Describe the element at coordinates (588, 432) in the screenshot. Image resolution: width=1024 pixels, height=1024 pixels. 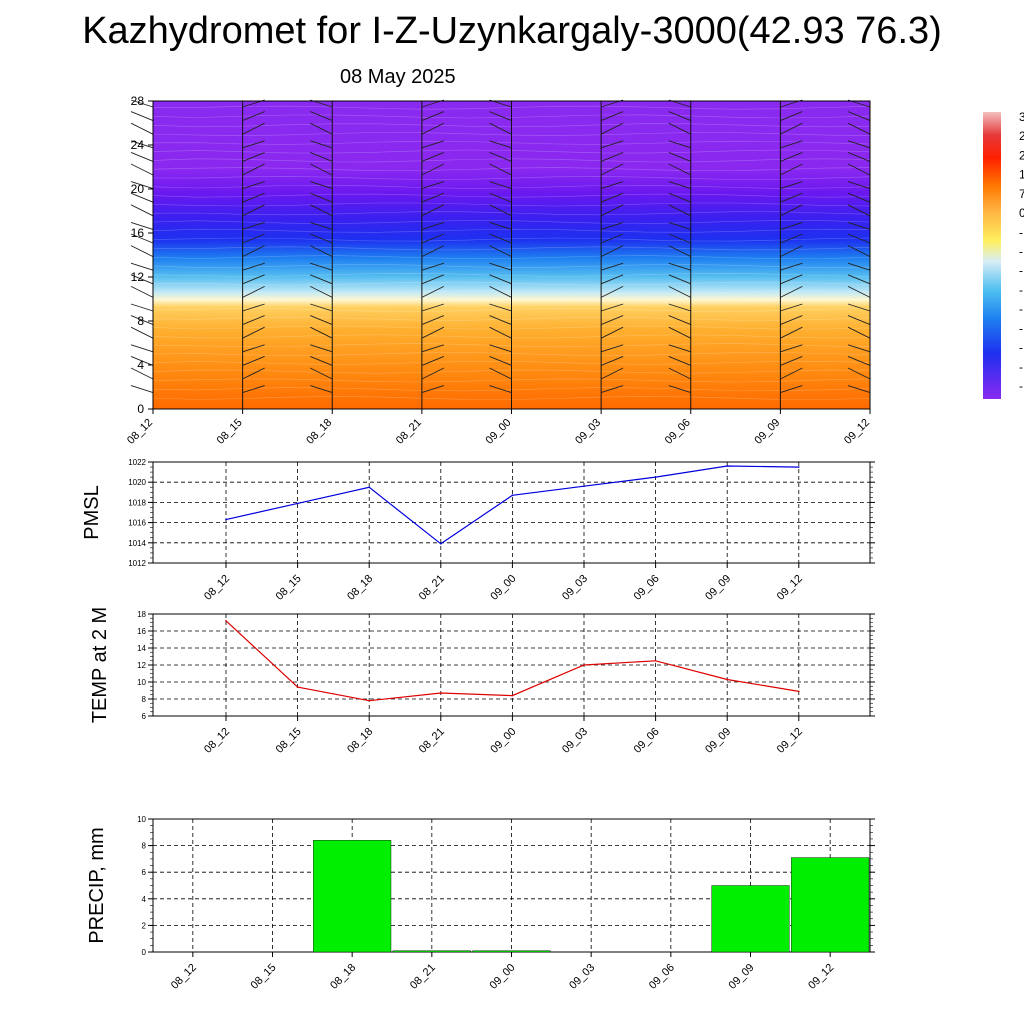
I see `x-tick-label: 09_03` at that location.